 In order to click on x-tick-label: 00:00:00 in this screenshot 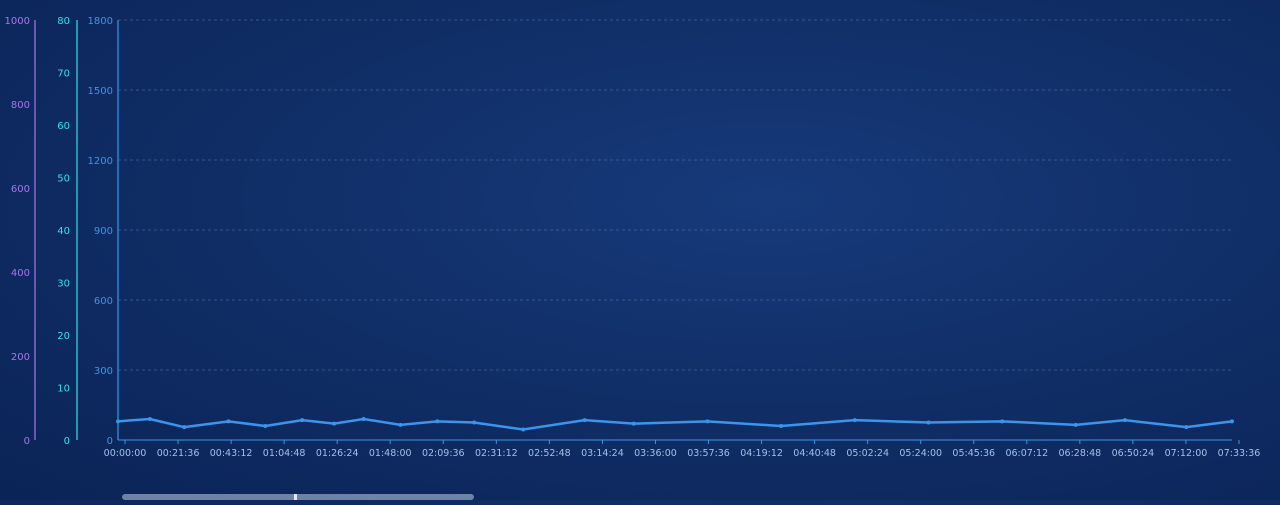, I will do `click(125, 453)`.